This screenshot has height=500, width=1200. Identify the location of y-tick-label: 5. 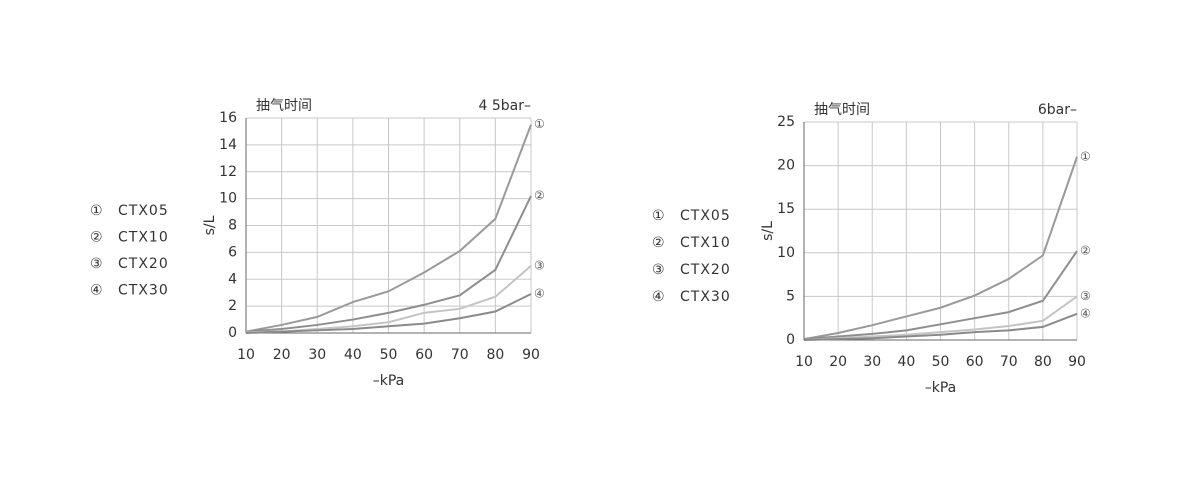
(790, 296).